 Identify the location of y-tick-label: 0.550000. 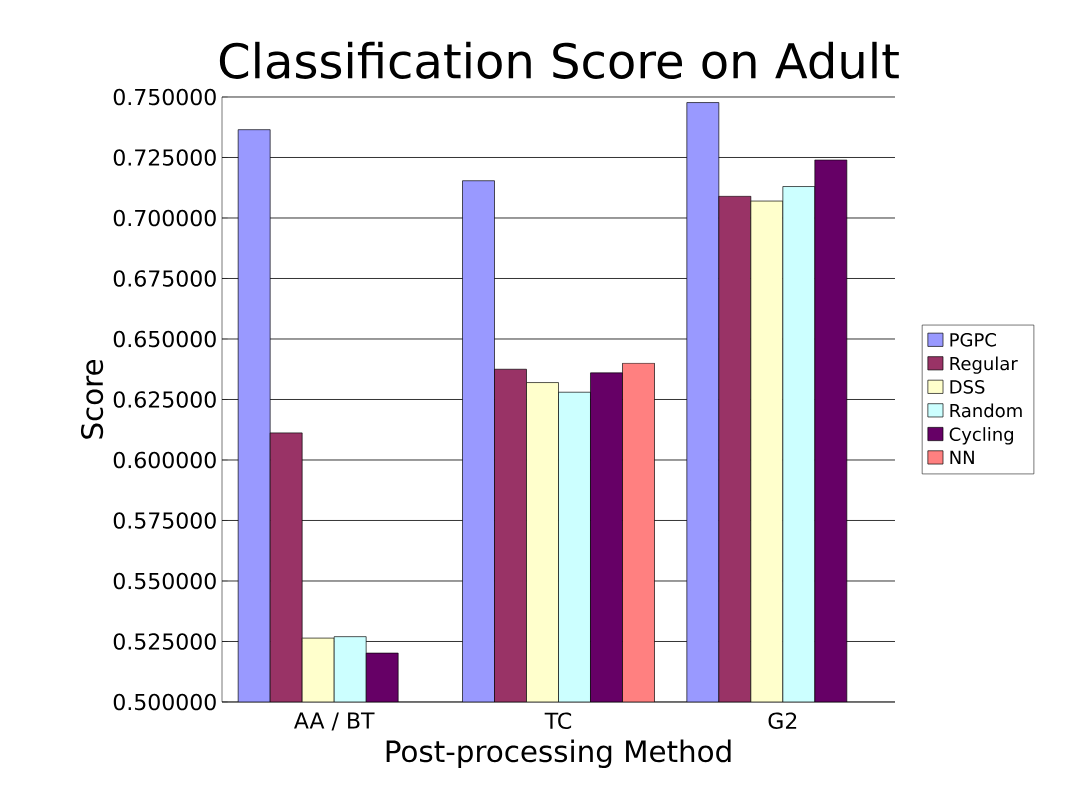
(164, 581).